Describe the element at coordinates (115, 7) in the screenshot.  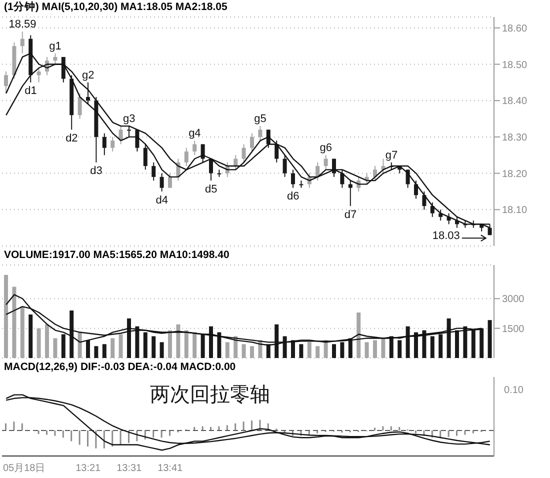
I see `chart-title: (1分钟) MAI(5,10,20,30) MA1:18.05 MA2:18.05` at that location.